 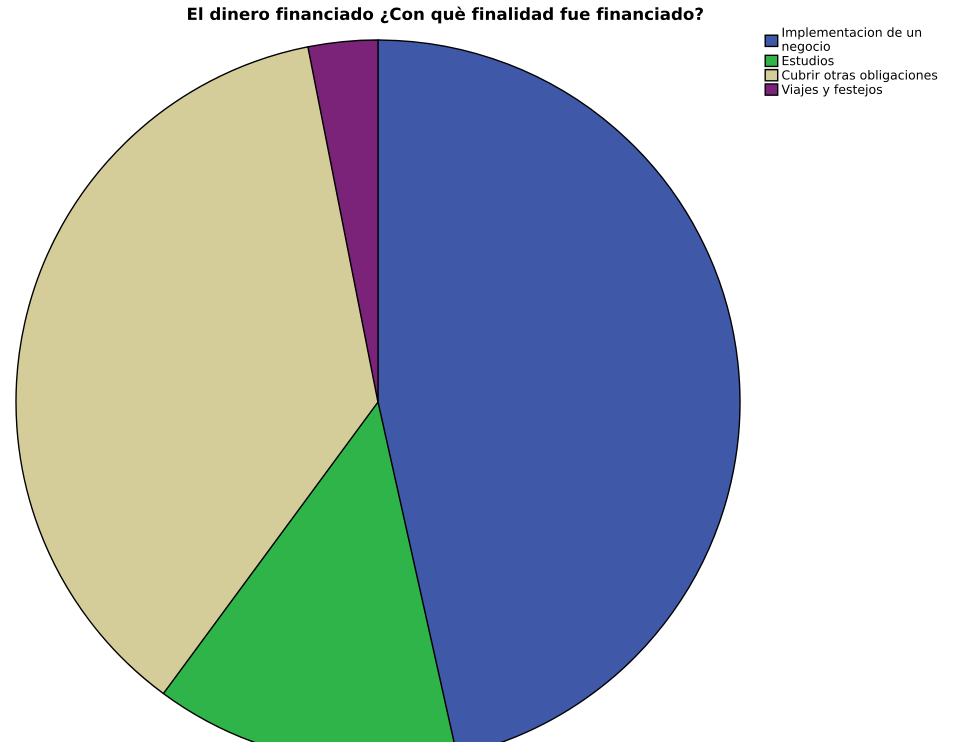 I want to click on legend-label: Cubrir otras obligaciones, so click(x=860, y=76).